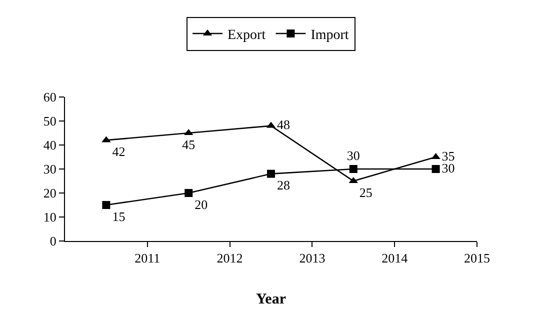  Describe the element at coordinates (49, 97) in the screenshot. I see `y-tick-label: 60` at that location.